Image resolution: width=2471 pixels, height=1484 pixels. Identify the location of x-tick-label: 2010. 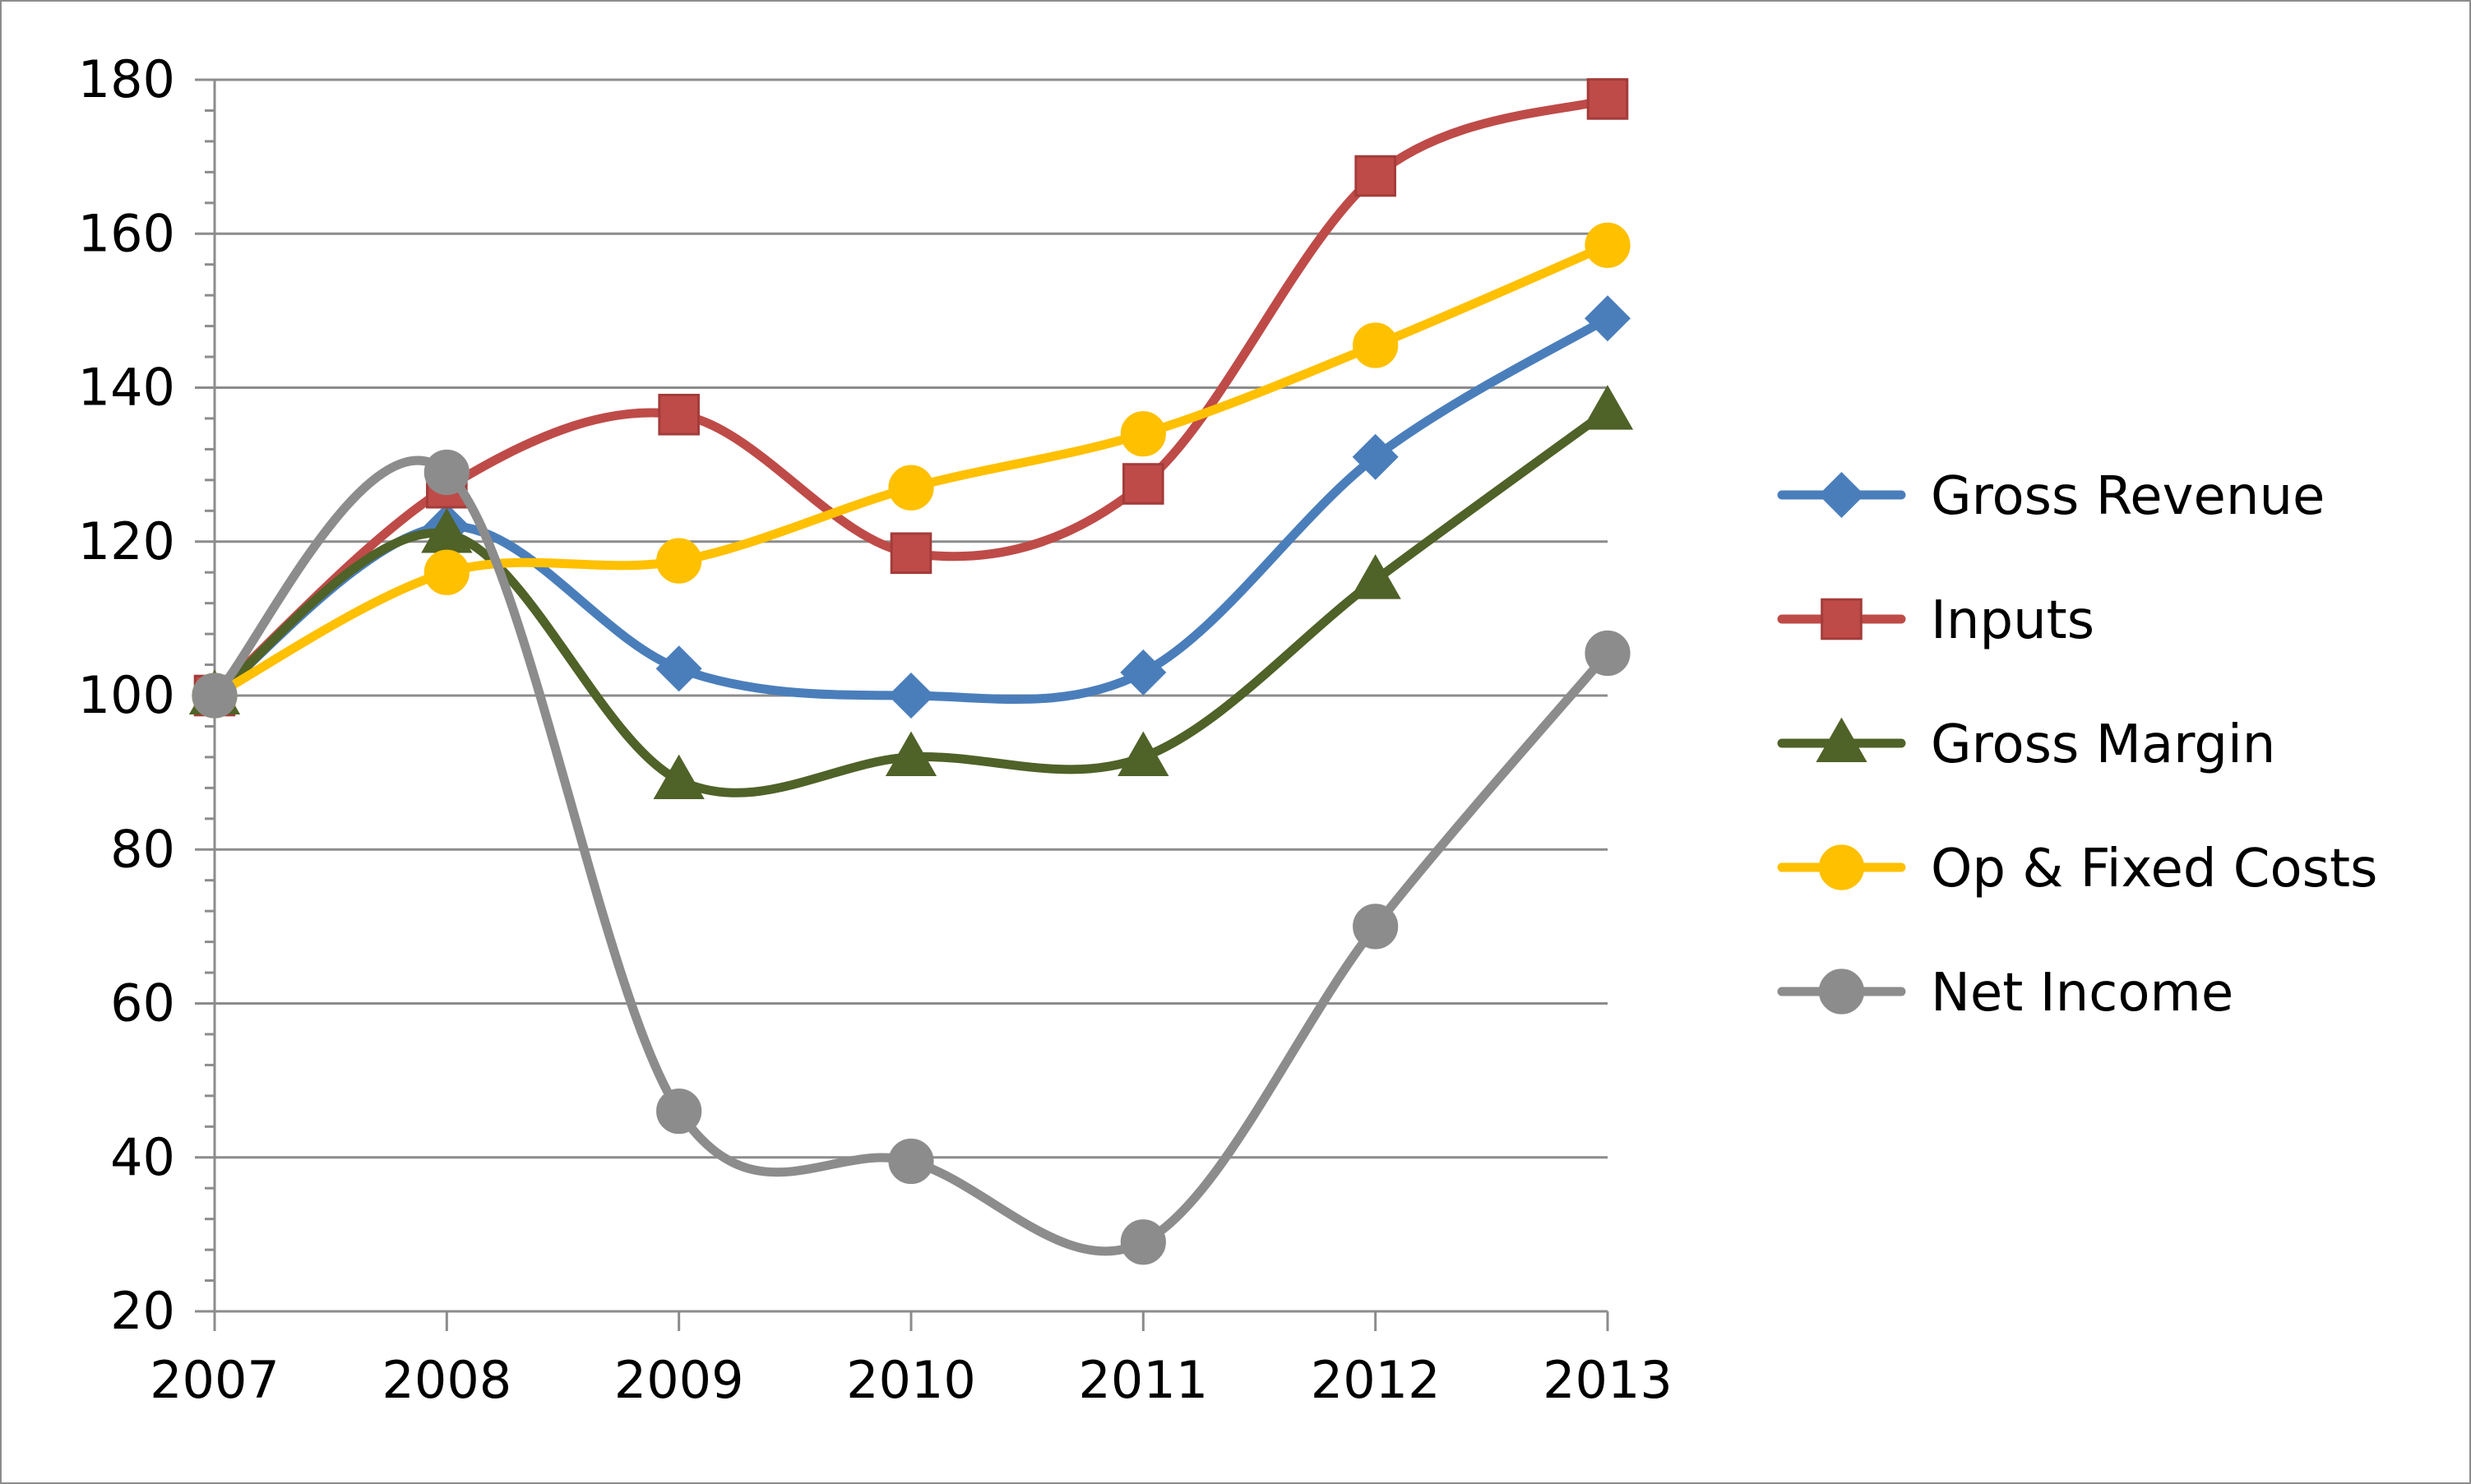
(911, 1380).